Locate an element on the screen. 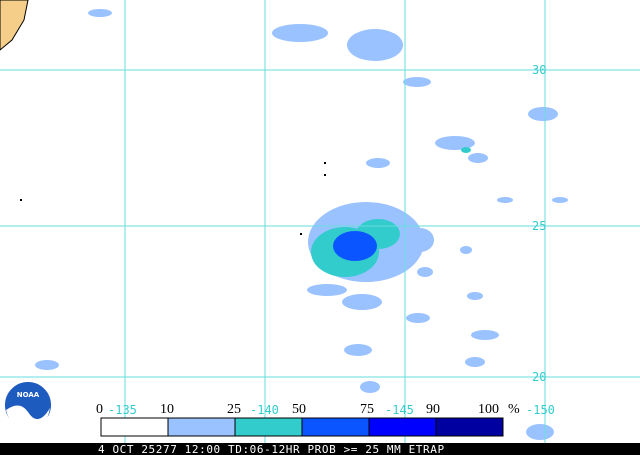 The height and width of the screenshot is (455, 640). legend-label: 75 is located at coordinates (367, 409).